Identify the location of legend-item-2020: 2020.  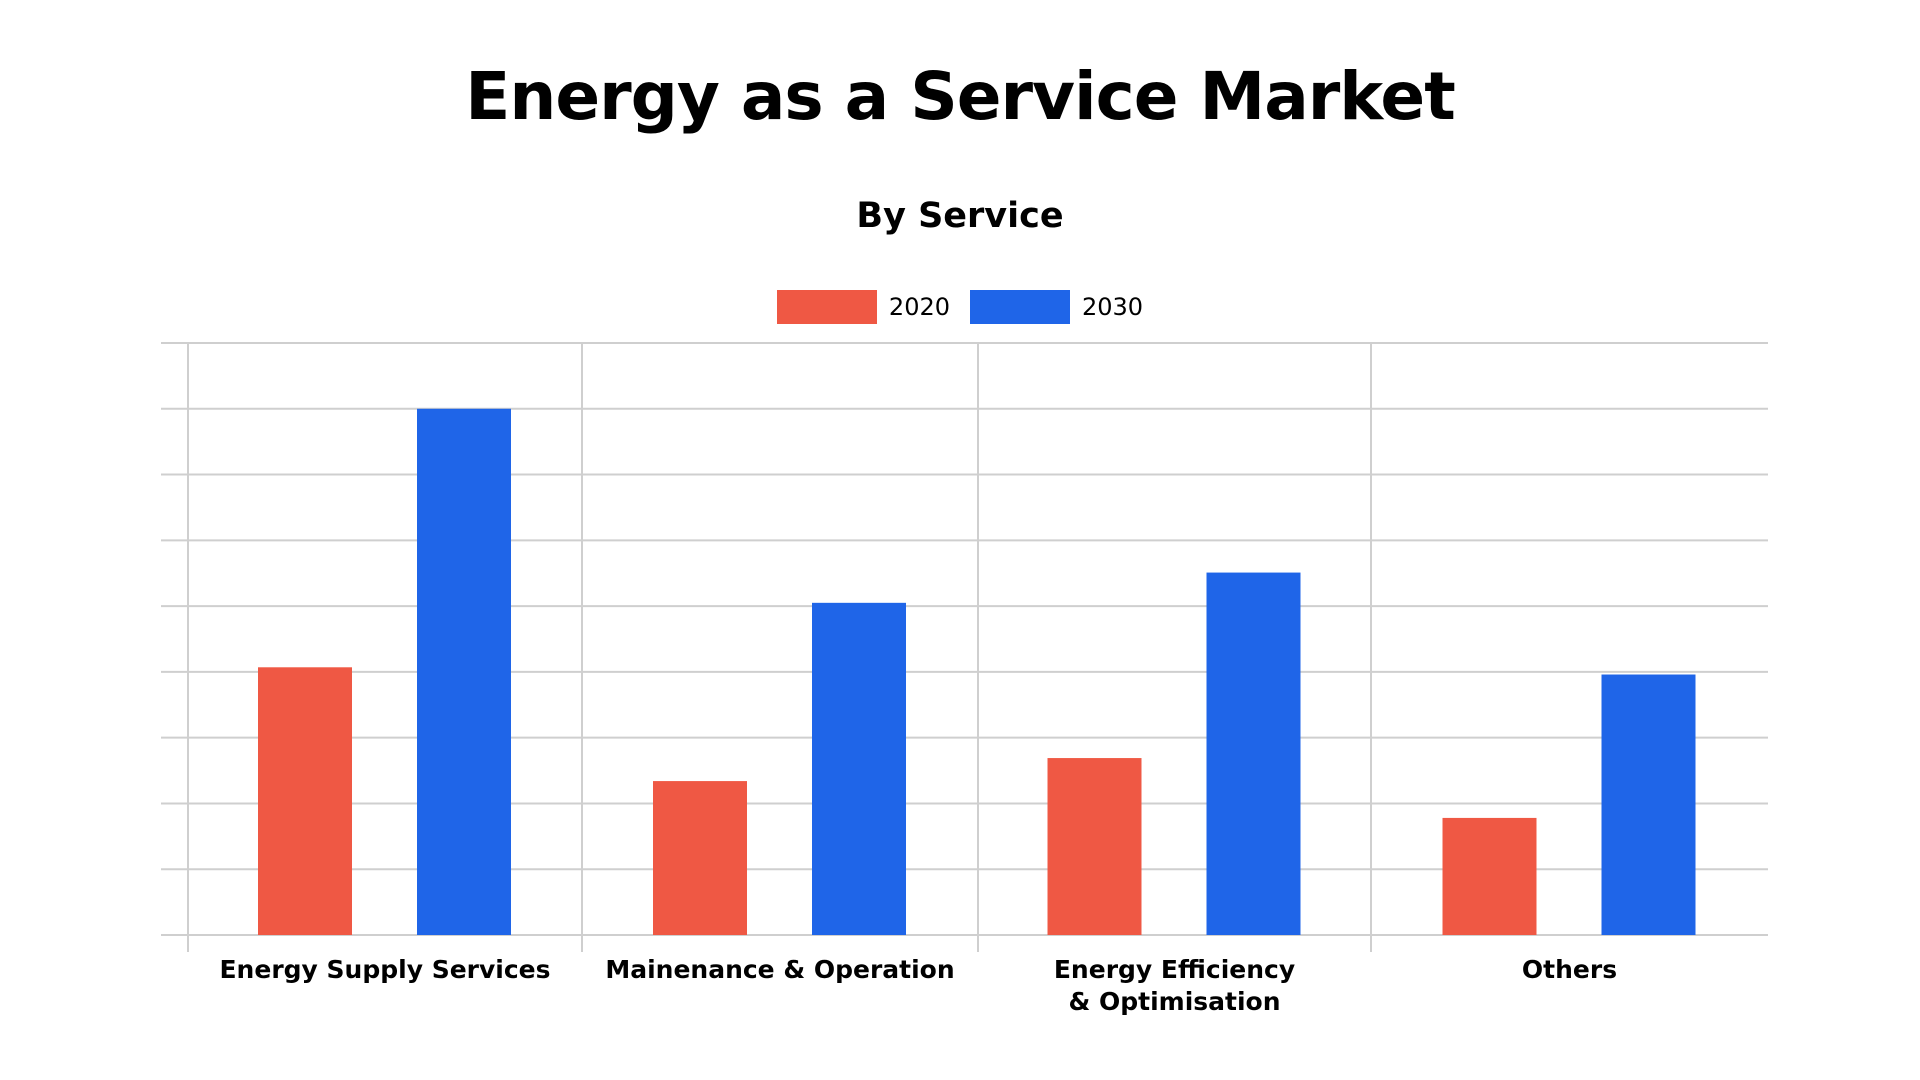
(863, 307).